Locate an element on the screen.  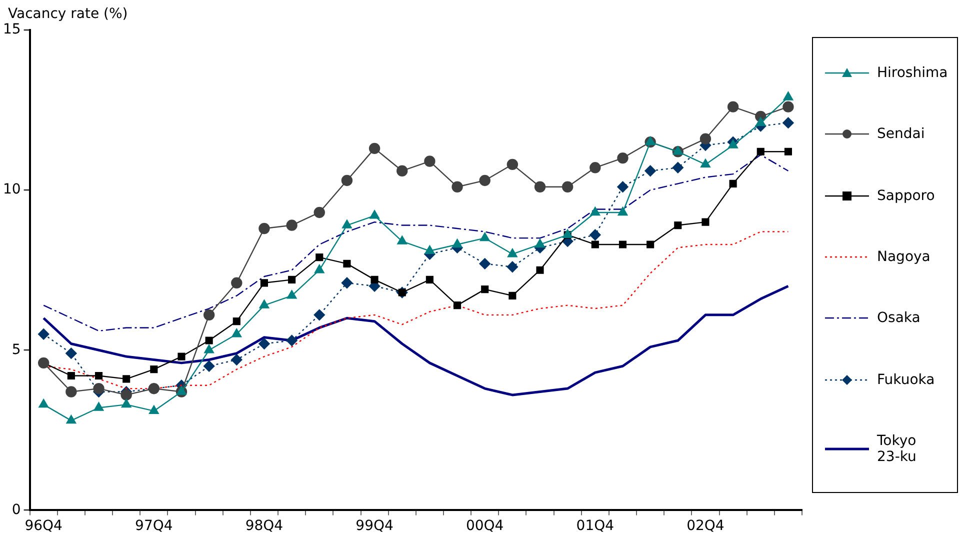
x-tick-label: 97Q4 is located at coordinates (154, 526).